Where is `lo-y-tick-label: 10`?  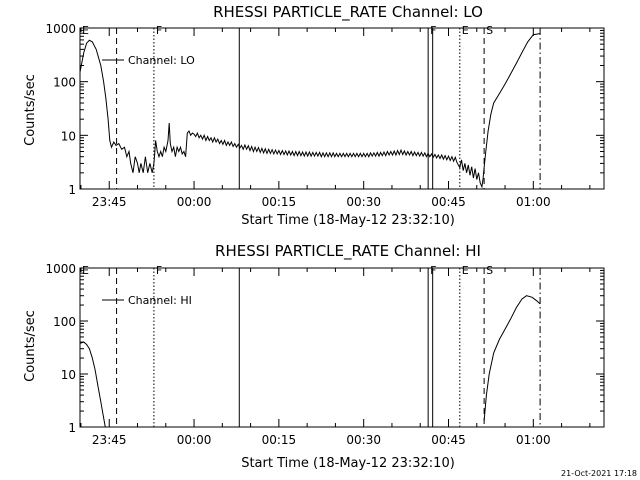
lo-y-tick-label: 10 is located at coordinates (68, 136).